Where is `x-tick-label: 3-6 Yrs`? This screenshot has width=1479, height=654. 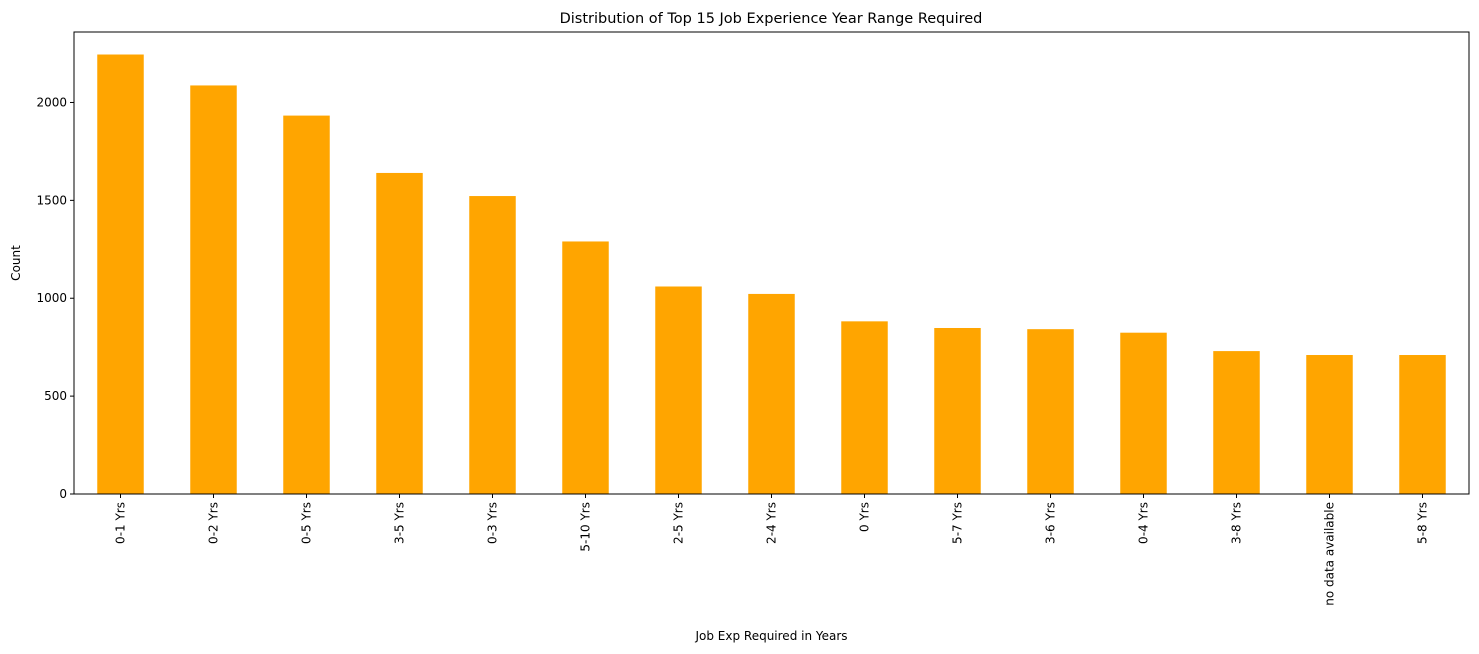
x-tick-label: 3-6 Yrs is located at coordinates (1051, 523).